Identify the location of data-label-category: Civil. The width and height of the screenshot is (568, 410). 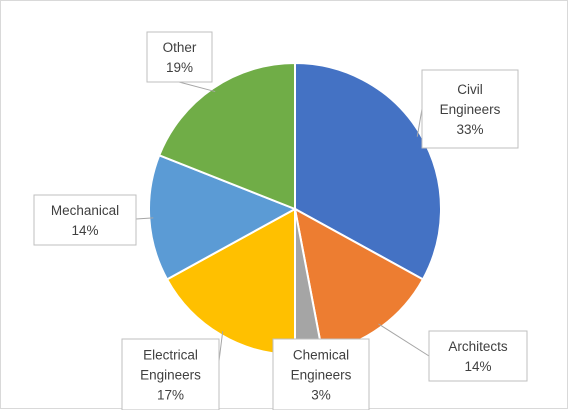
(470, 89).